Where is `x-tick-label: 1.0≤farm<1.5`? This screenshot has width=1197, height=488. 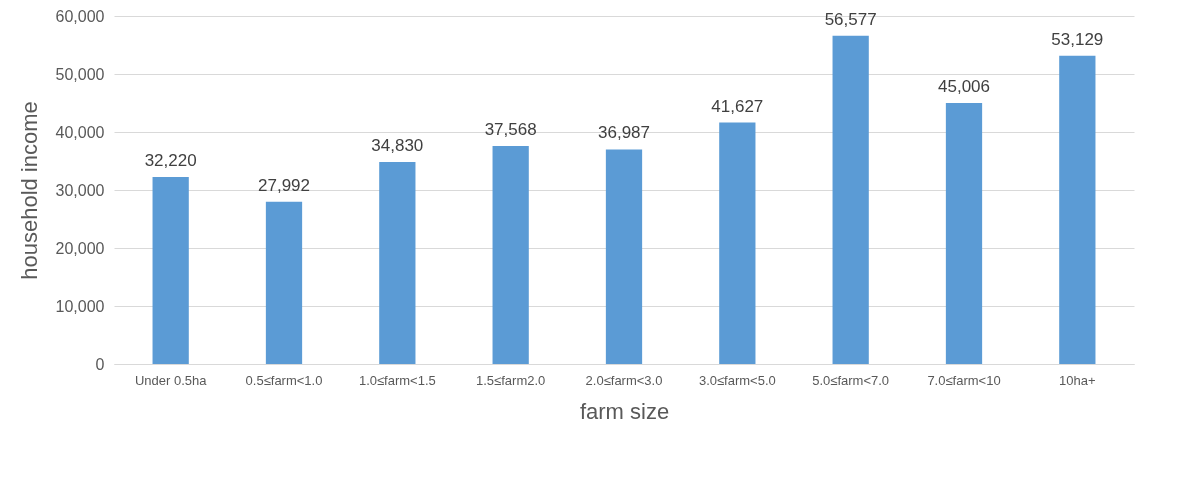
x-tick-label: 1.0≤farm<1.5 is located at coordinates (397, 380).